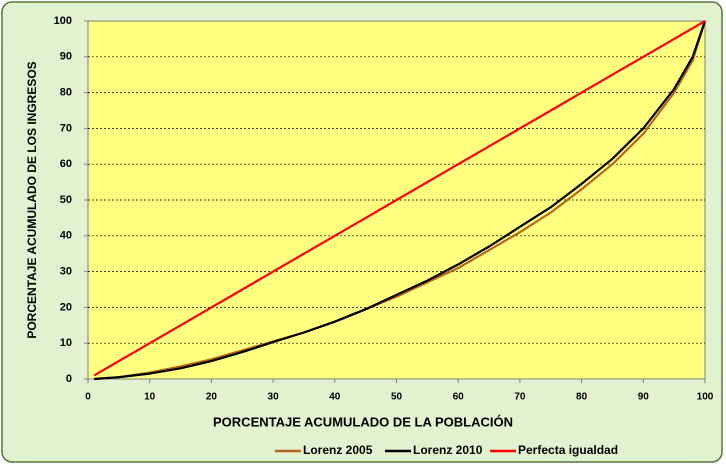  What do you see at coordinates (66, 200) in the screenshot?
I see `y-tick-label: 50` at bounding box center [66, 200].